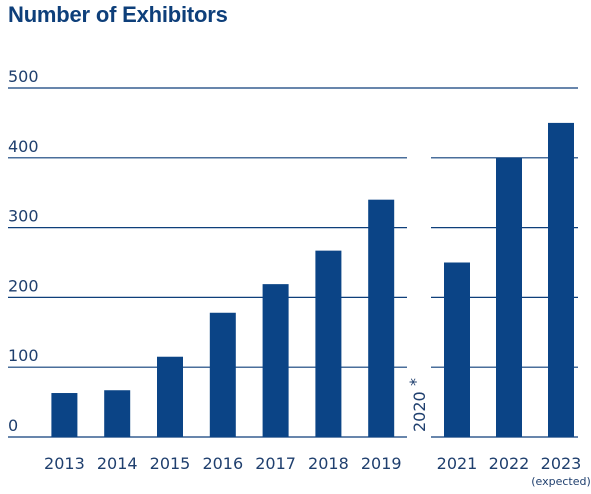 The width and height of the screenshot is (591, 494). I want to click on x-tick-label-2018: 2018, so click(328, 463).